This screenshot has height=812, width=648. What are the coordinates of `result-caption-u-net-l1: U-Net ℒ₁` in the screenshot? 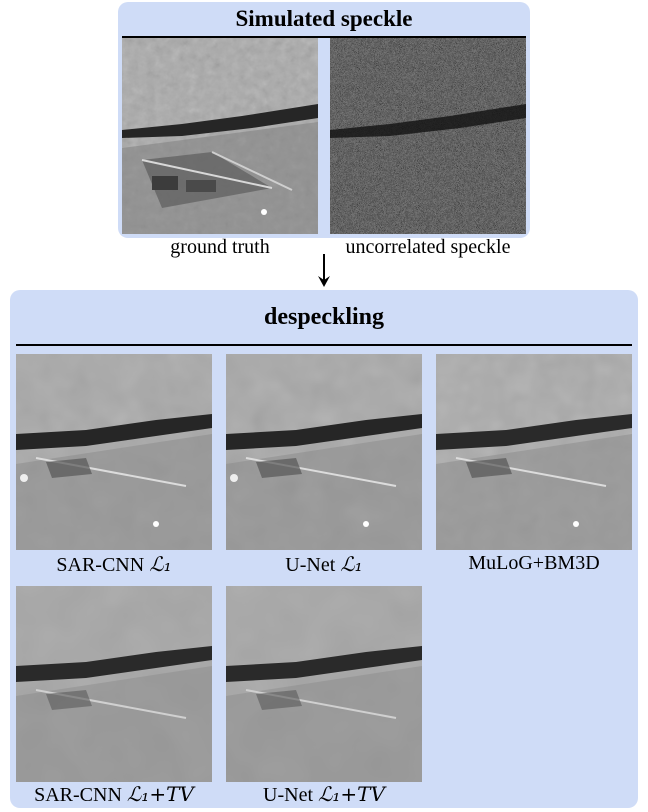 It's located at (324, 564).